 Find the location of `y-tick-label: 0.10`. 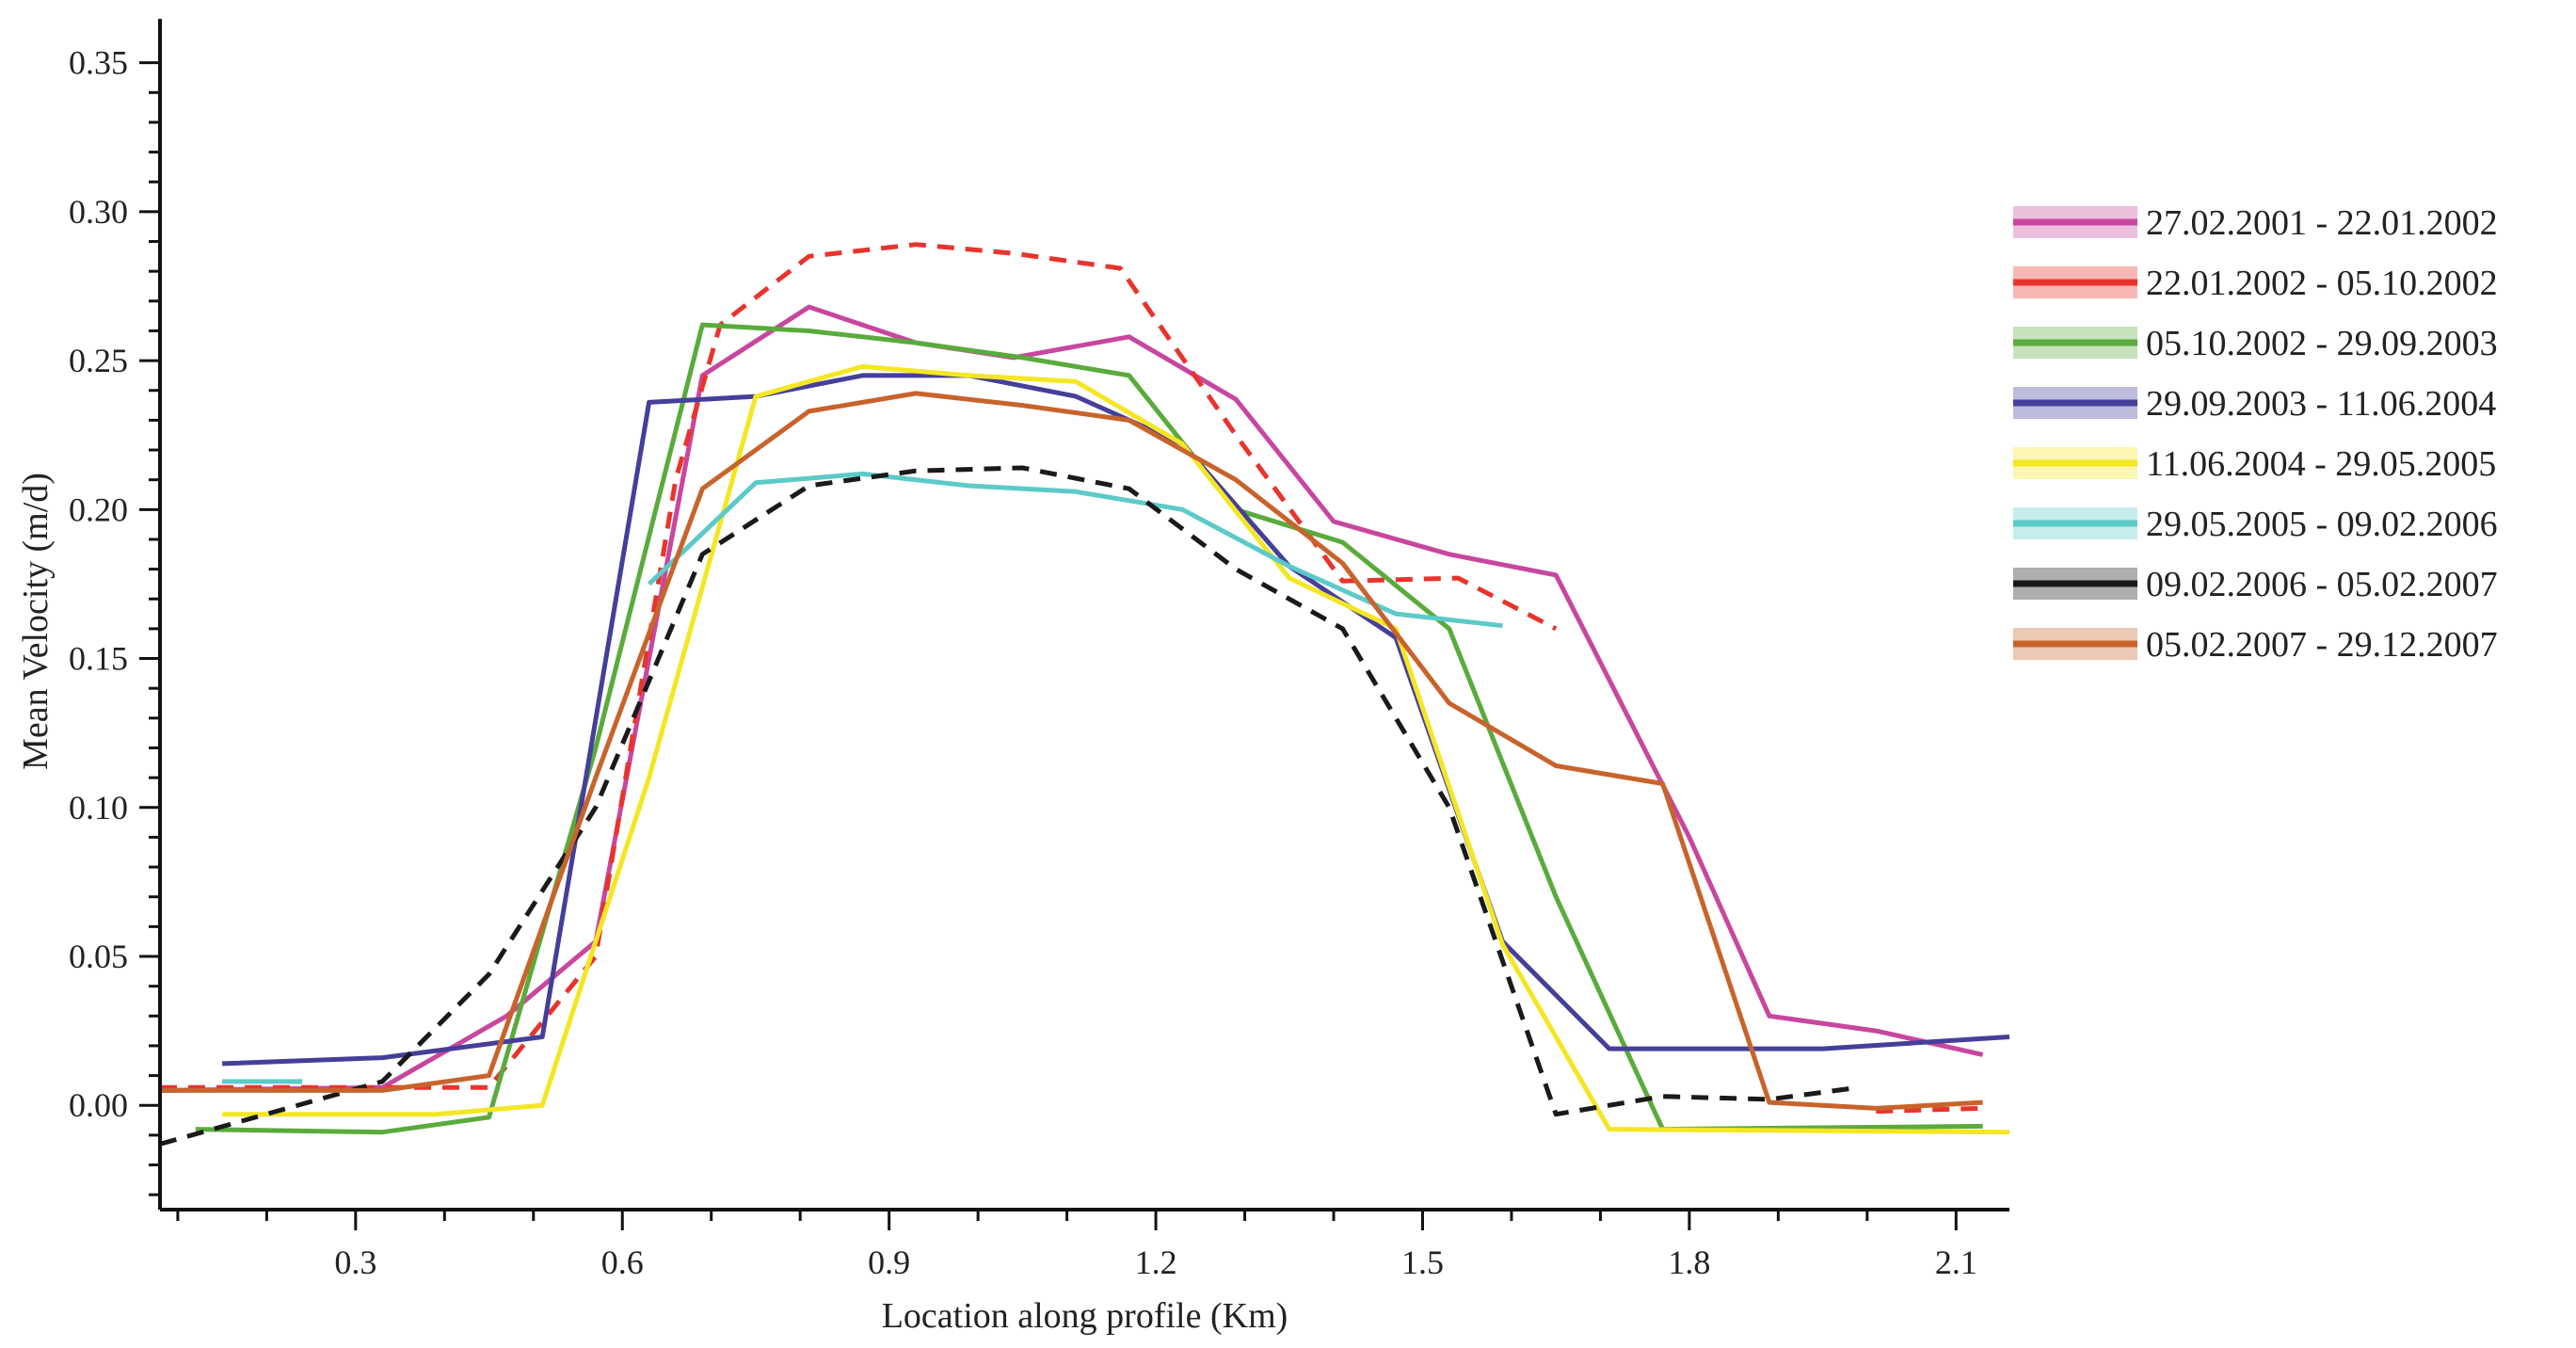

y-tick-label: 0.10 is located at coordinates (98, 808).